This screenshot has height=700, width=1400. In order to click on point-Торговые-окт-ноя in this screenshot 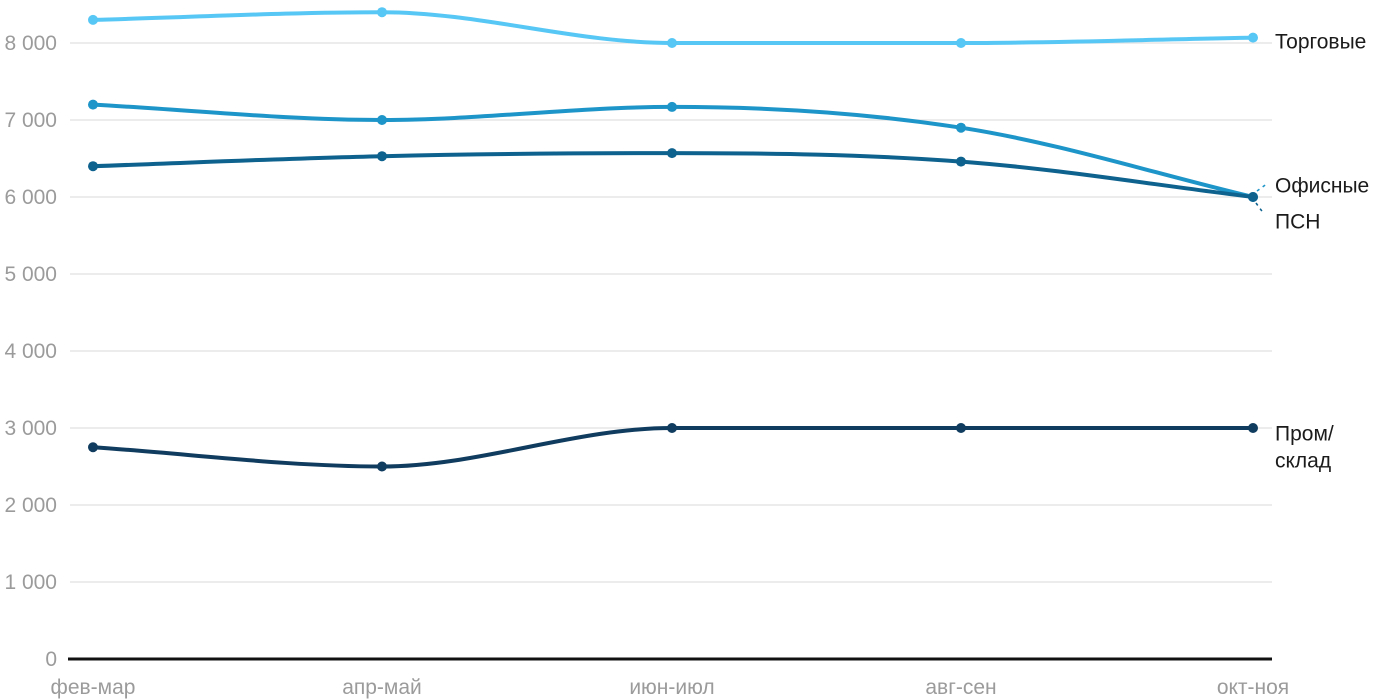, I will do `click(1253, 37)`.